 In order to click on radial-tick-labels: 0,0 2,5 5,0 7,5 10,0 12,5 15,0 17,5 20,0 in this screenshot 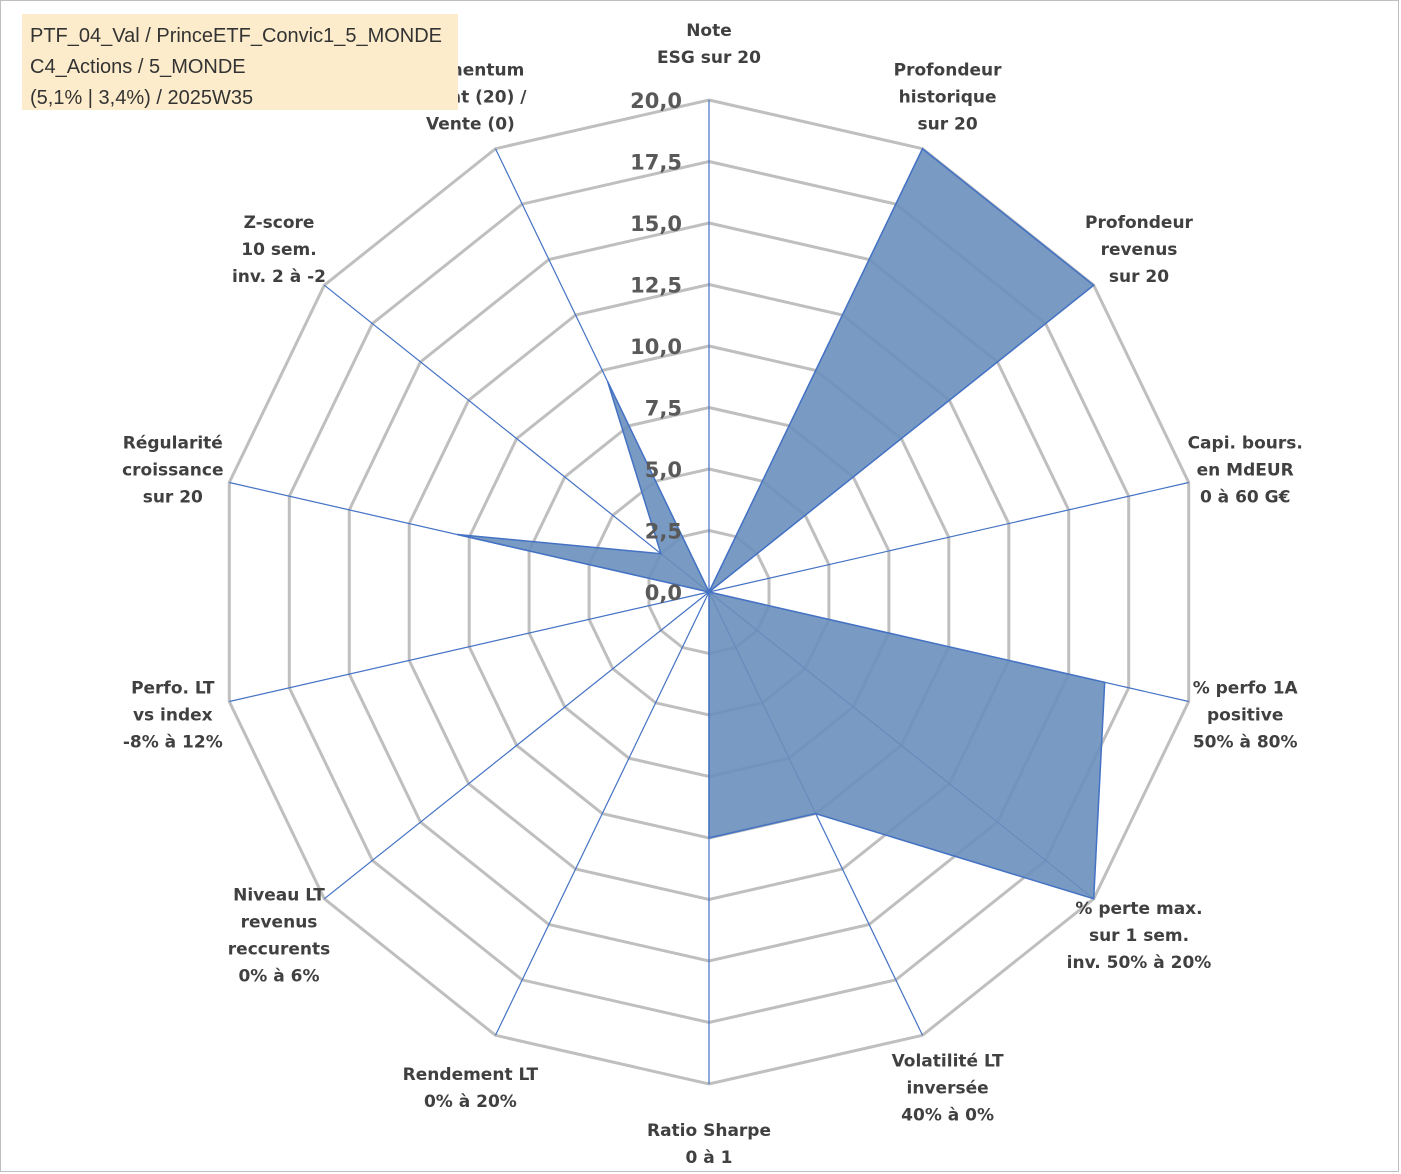, I will do `click(656, 347)`.